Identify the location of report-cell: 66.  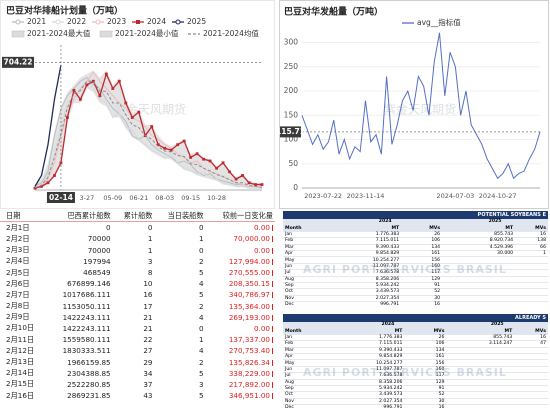
(531, 247).